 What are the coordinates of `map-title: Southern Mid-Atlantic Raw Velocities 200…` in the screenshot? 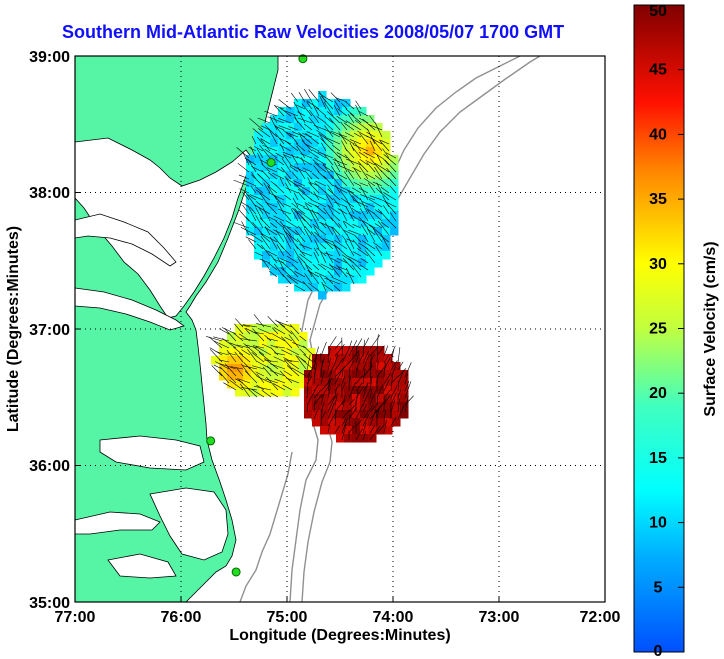 It's located at (313, 32).